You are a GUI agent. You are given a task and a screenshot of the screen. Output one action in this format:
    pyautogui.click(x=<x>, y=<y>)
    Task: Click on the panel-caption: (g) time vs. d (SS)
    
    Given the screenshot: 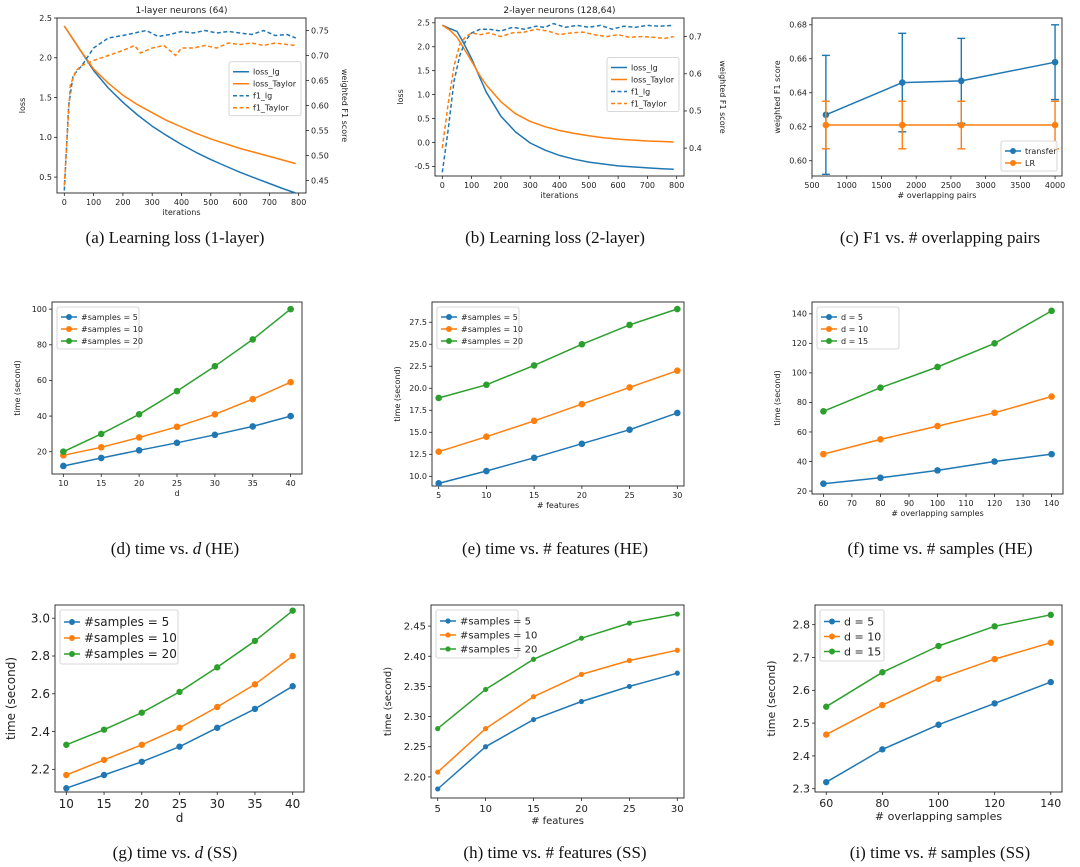 What is the action you would take?
    pyautogui.click(x=175, y=852)
    